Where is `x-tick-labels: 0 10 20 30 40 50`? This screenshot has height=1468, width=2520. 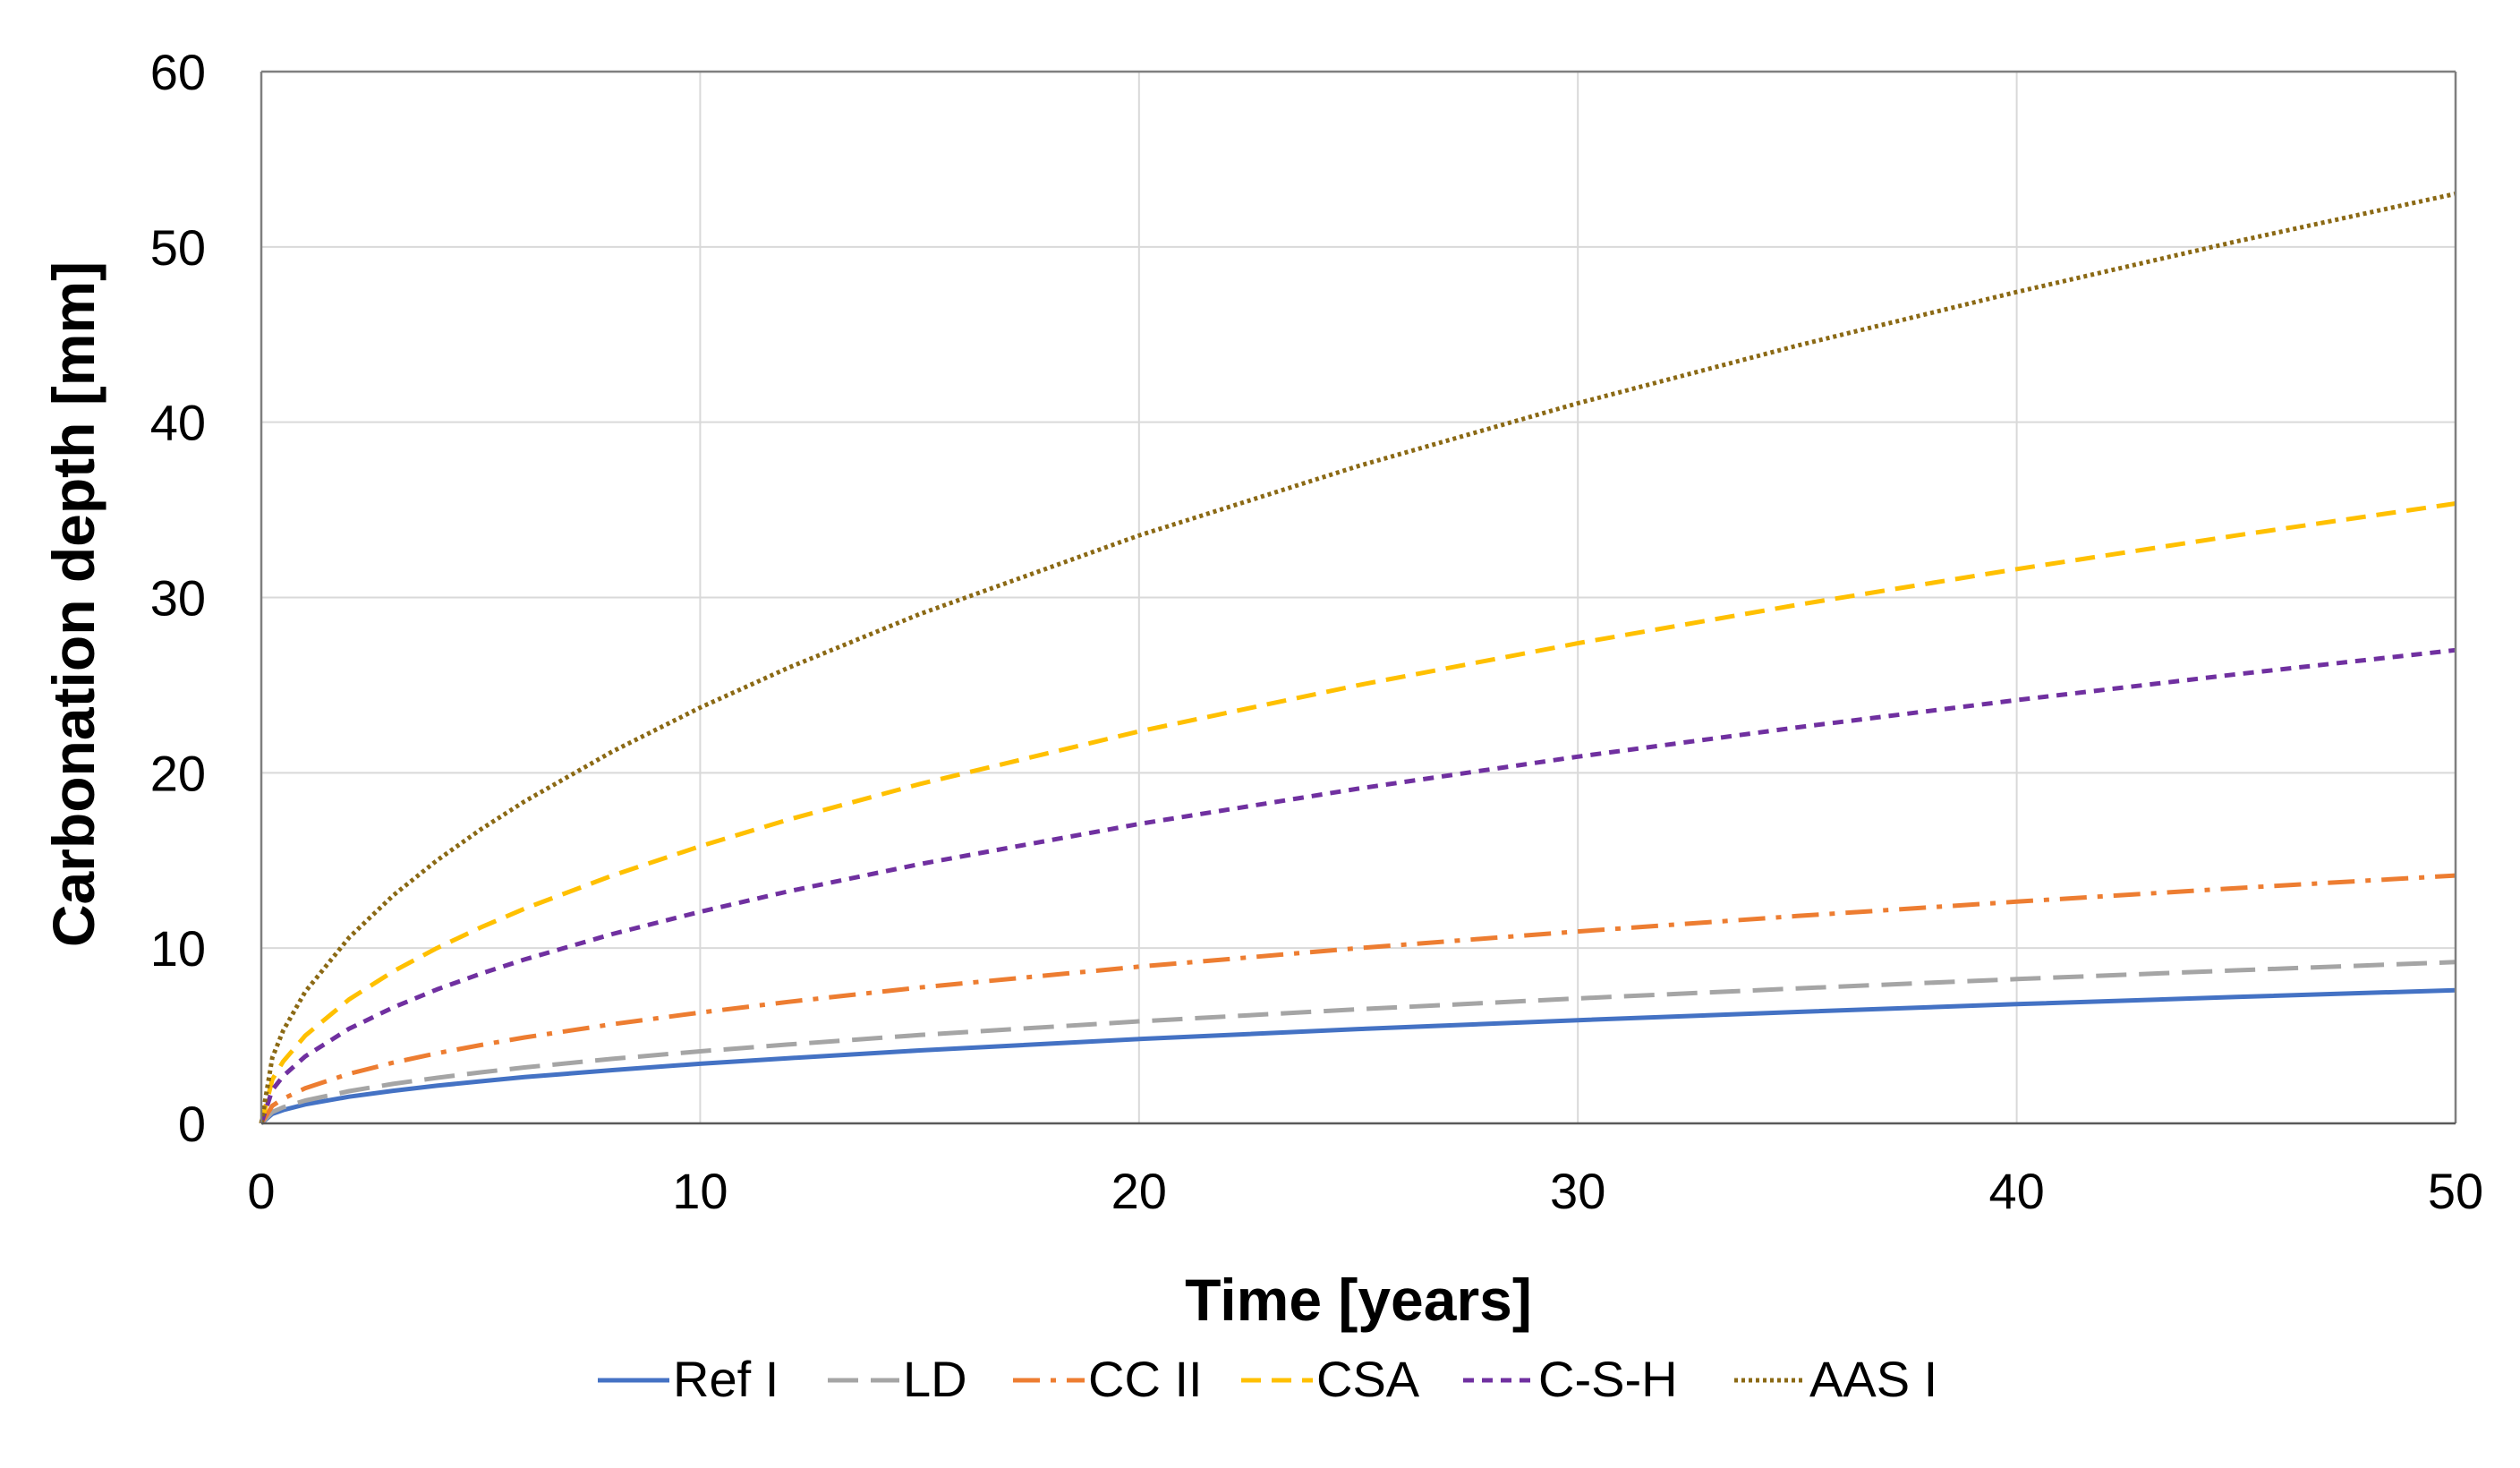
x-tick-labels: 0 10 20 30 40 50 is located at coordinates (1365, 1191).